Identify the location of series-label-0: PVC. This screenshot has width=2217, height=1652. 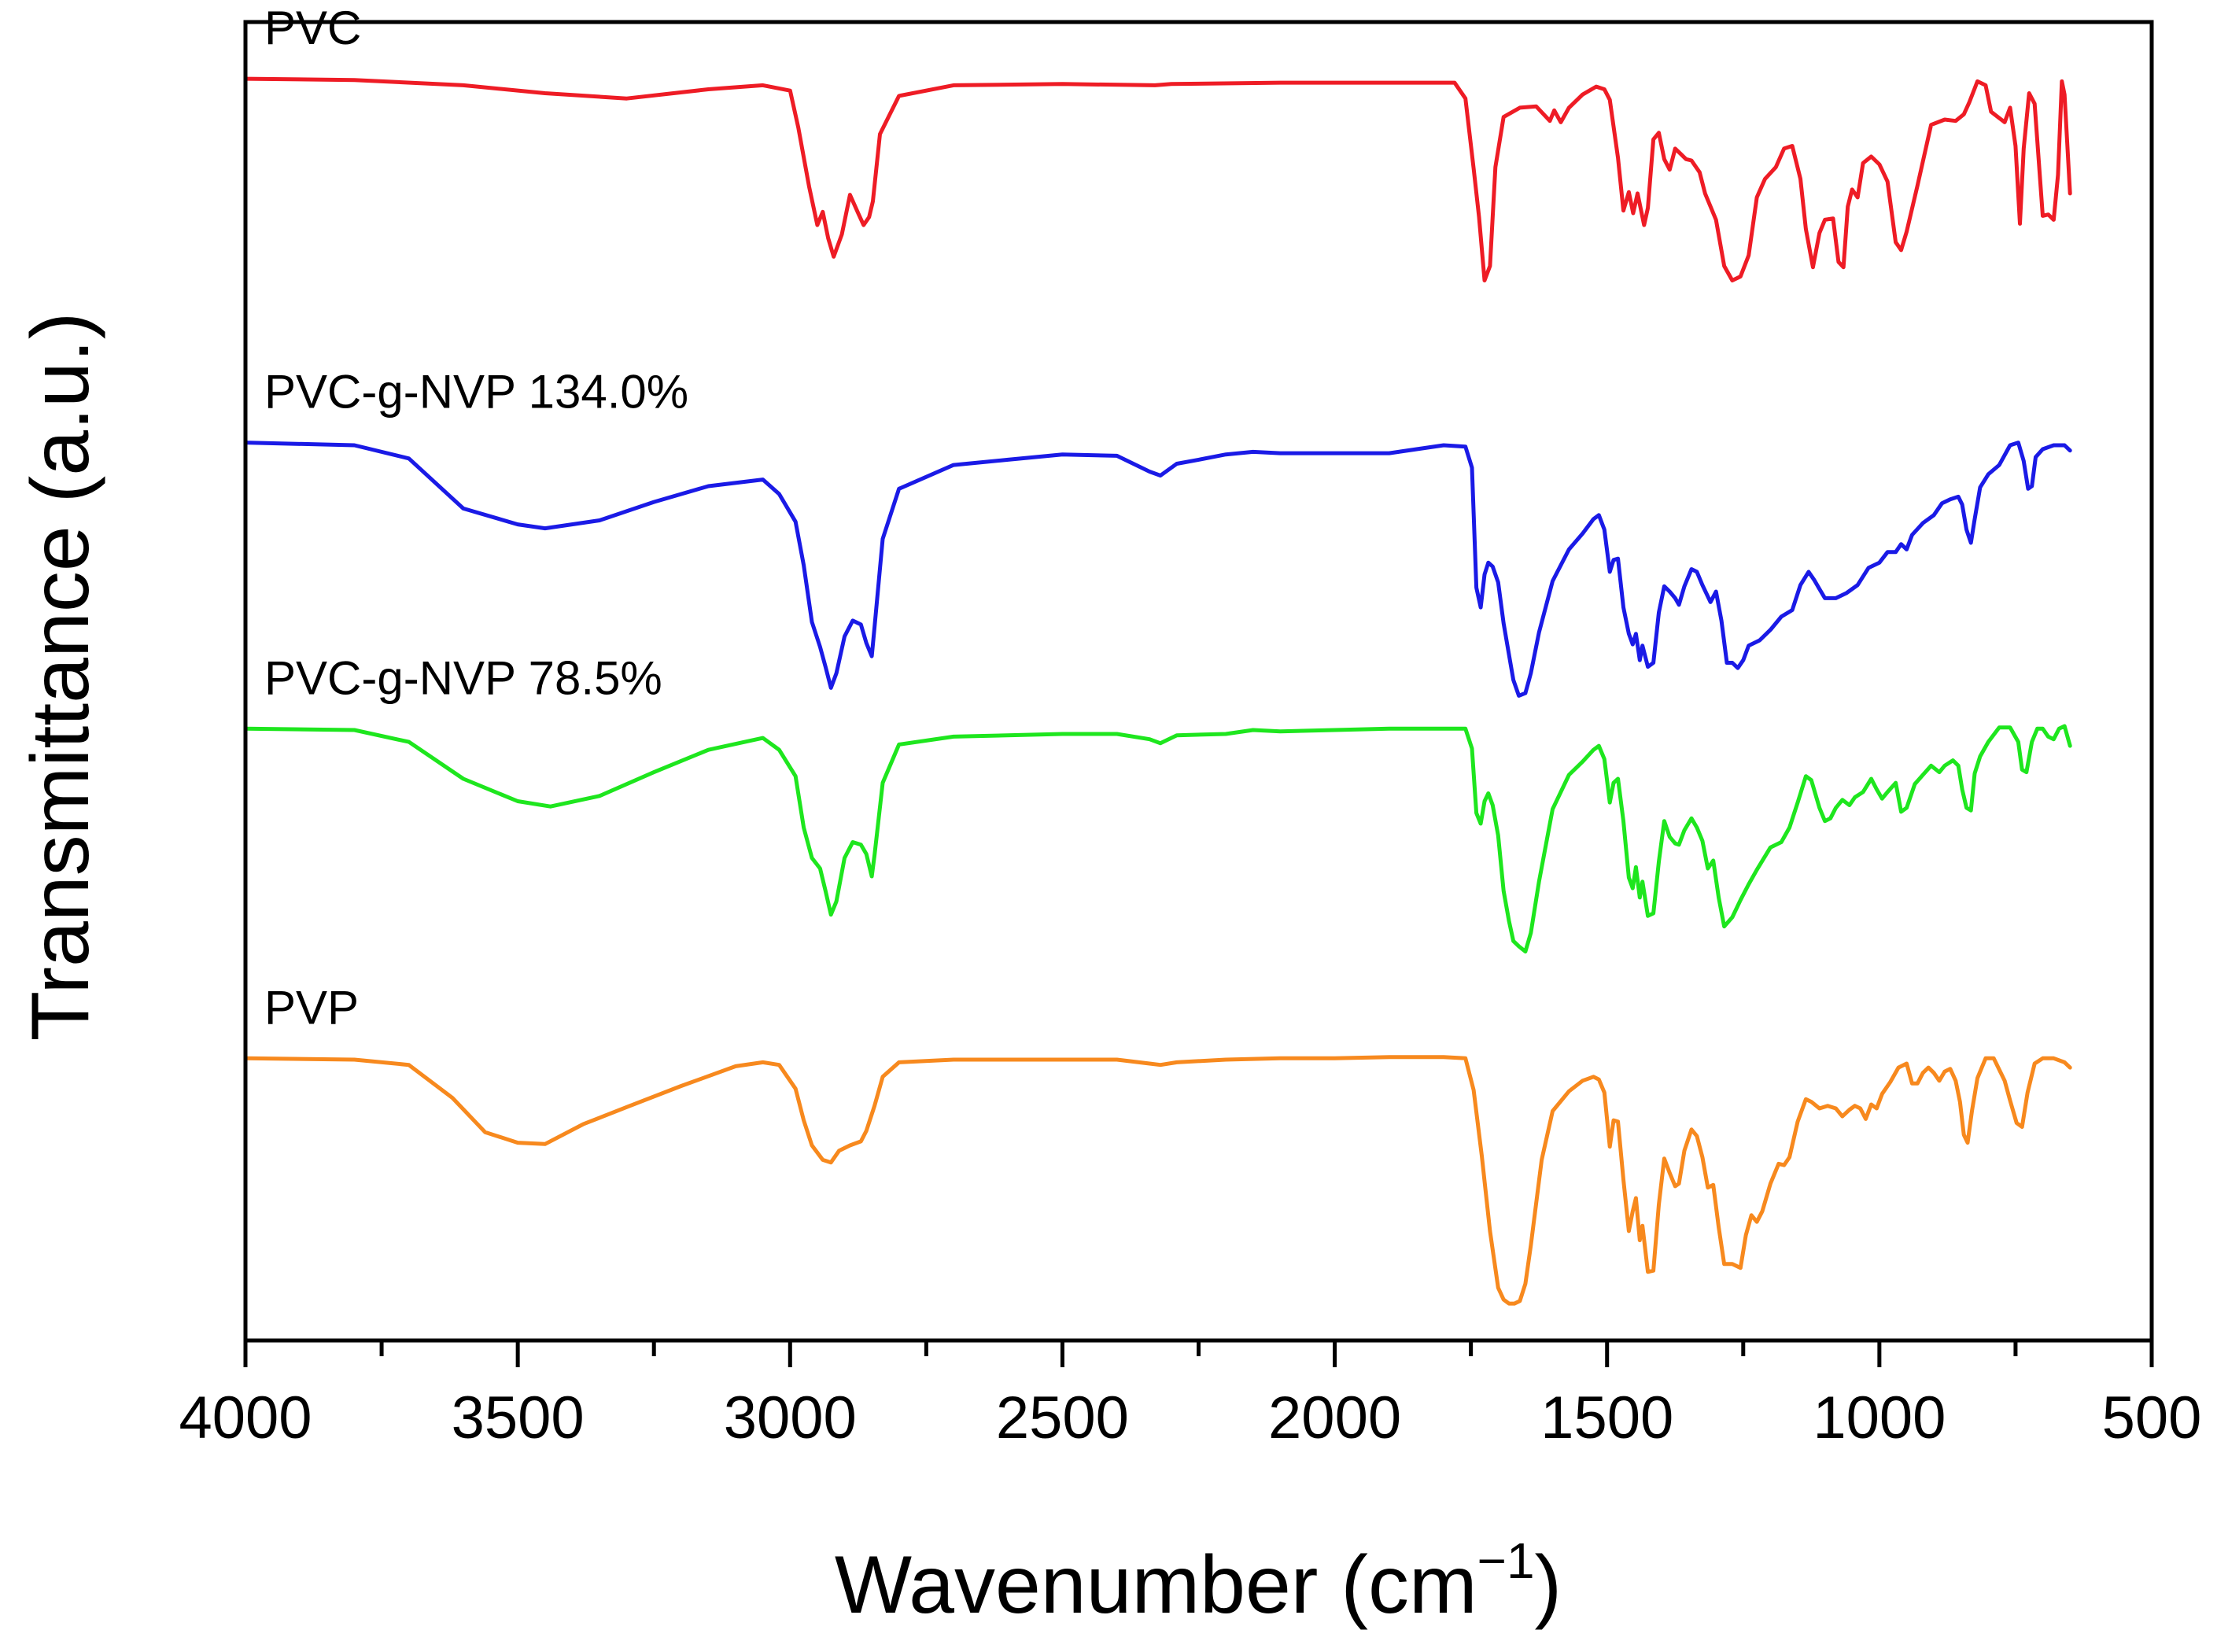
(312, 28).